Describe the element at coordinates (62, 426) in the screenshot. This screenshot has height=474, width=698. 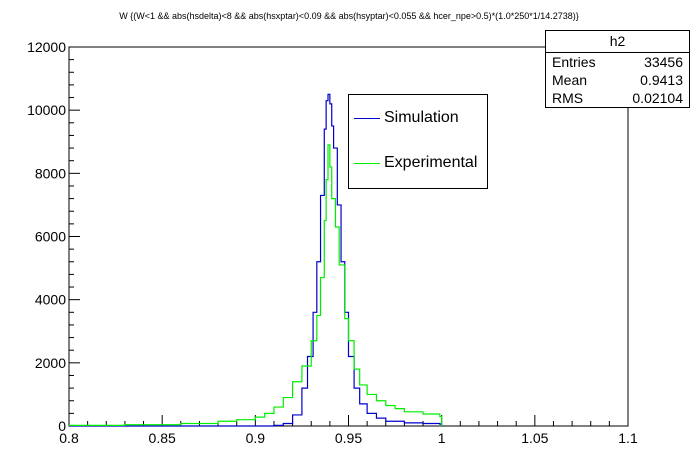
I see `y-tick-label: 0` at that location.